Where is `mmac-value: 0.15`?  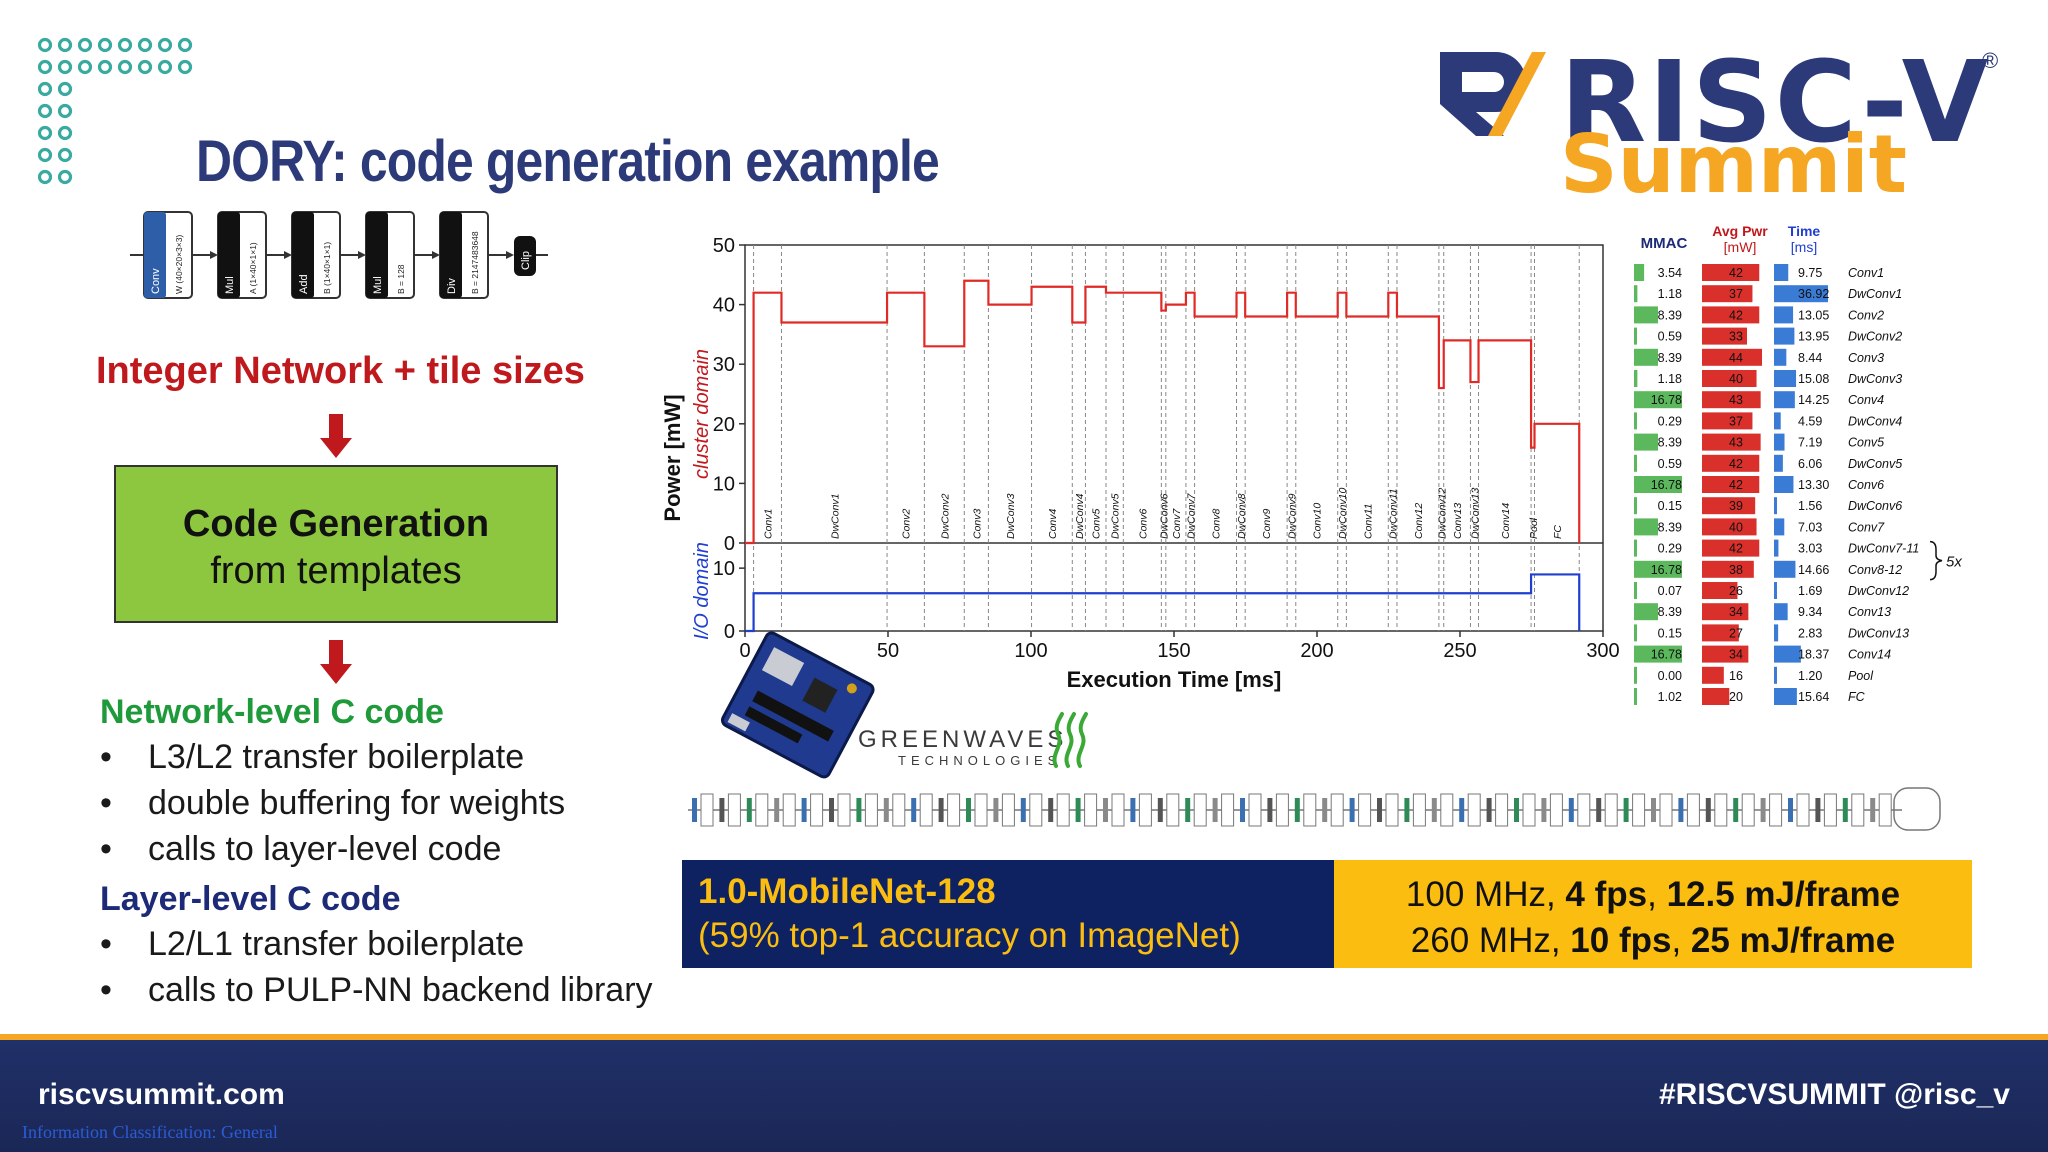 mmac-value: 0.15 is located at coordinates (1670, 633).